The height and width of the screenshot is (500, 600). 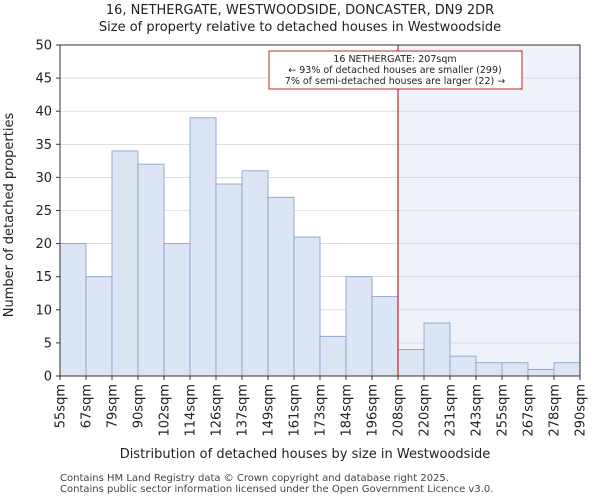 I want to click on y-tick-label: 45, so click(x=43, y=79).